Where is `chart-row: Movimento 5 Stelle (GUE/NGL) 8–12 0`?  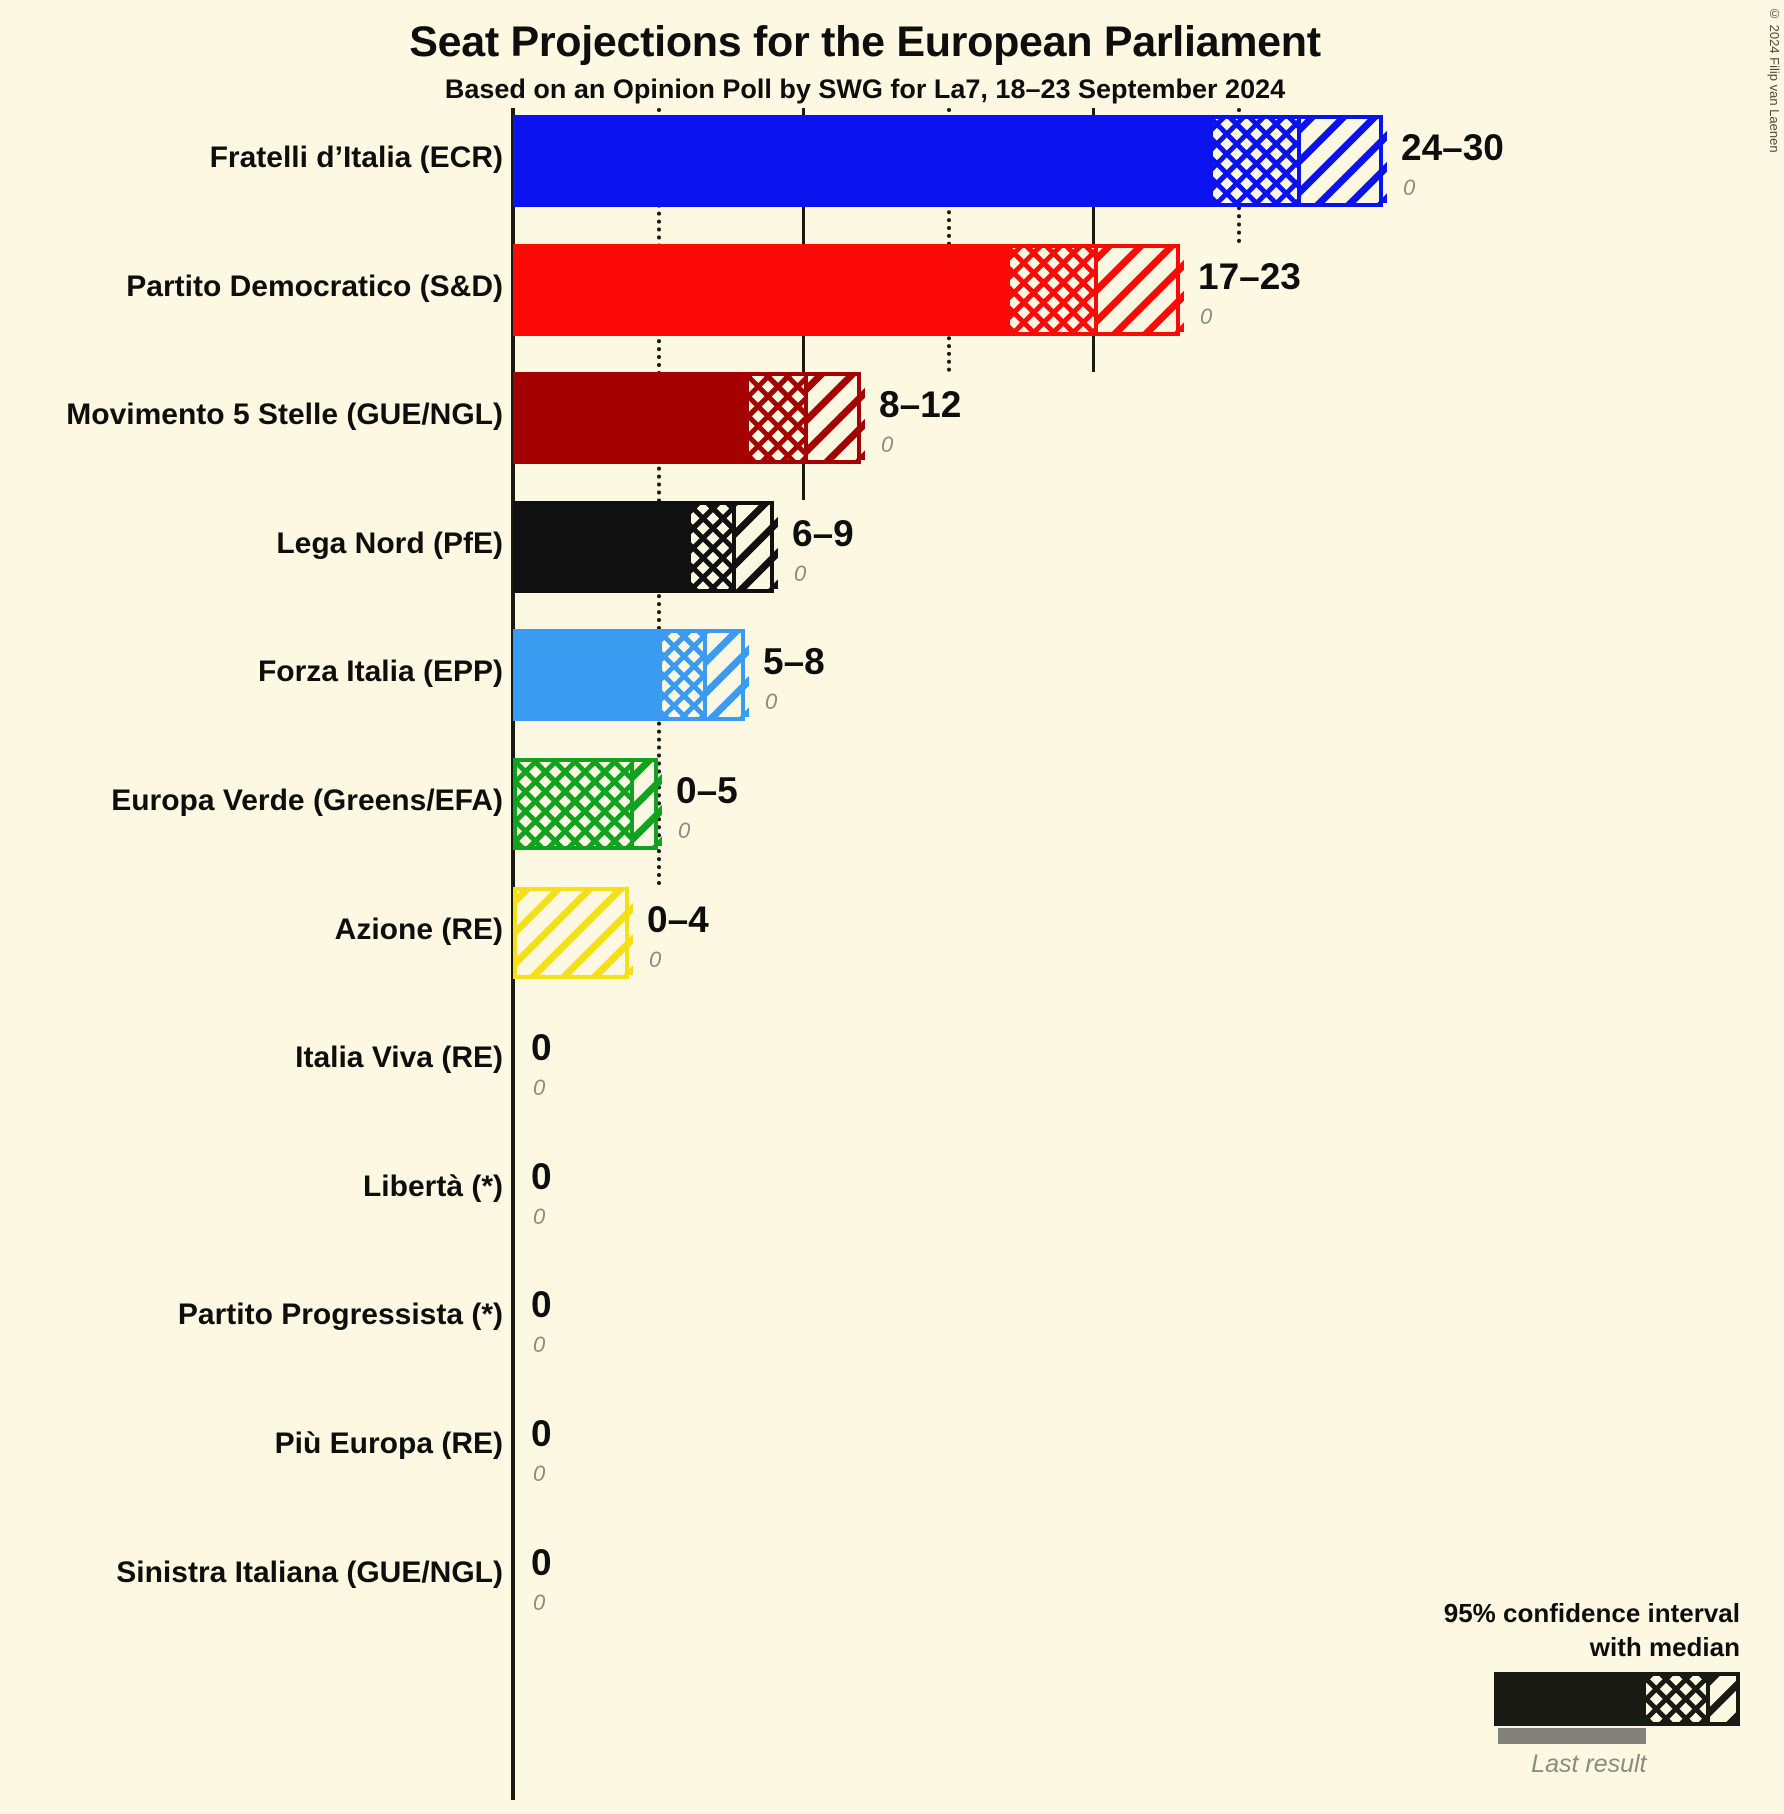
chart-row: Movimento 5 Stelle (GUE/NGL) 8–12 0 is located at coordinates (892, 418).